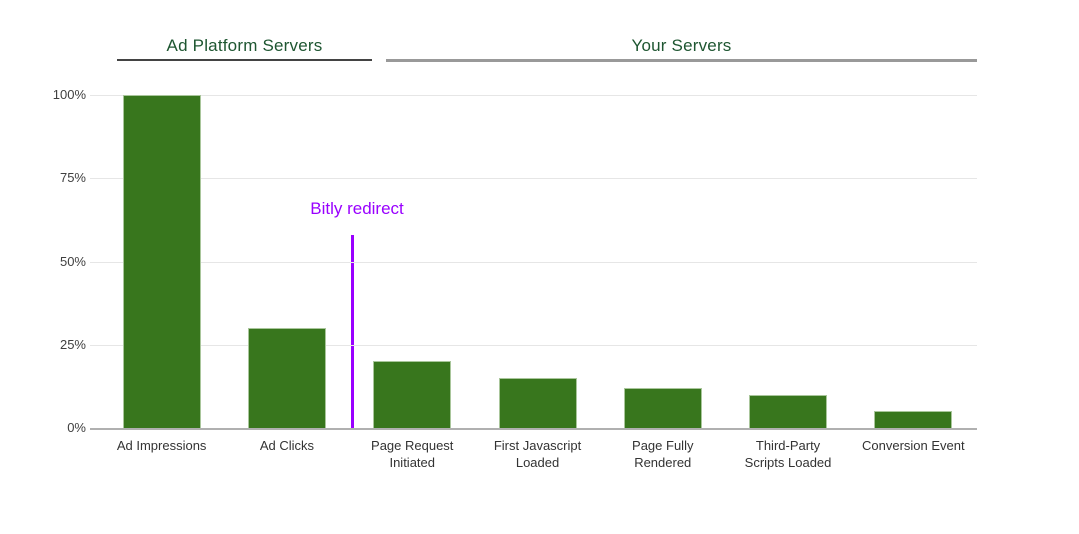 This screenshot has width=1079, height=534. I want to click on bitly-redirect-annotation-label: Bitly redirect, so click(357, 208).